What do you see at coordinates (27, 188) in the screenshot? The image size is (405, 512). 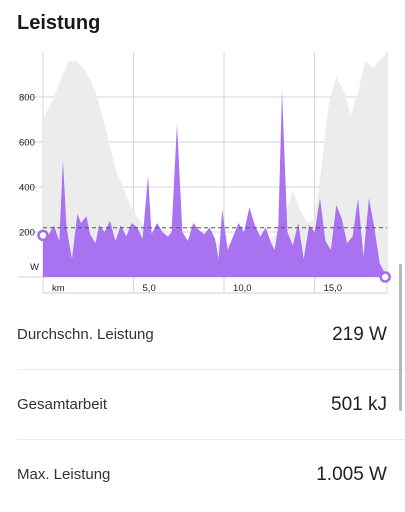 I see `y-tick-label: 400` at bounding box center [27, 188].